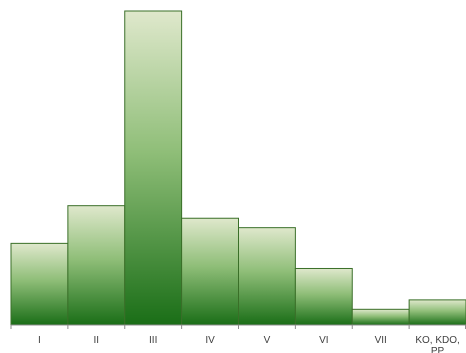 The height and width of the screenshot is (353, 466). Describe the element at coordinates (249, 344) in the screenshot. I see `x-tick-labels-group: I II III IV V VI VII KO, KDO, PP` at that location.